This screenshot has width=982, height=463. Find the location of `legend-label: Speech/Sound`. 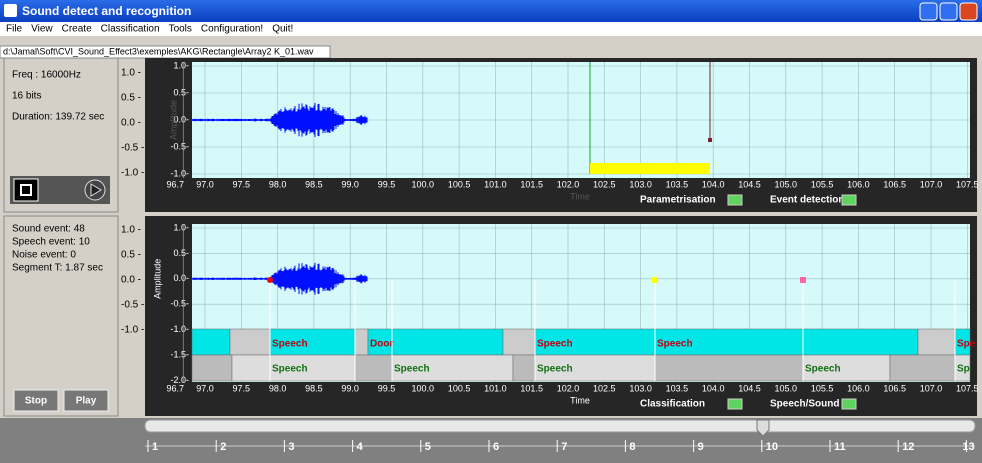

legend-label: Speech/Sound is located at coordinates (804, 404).